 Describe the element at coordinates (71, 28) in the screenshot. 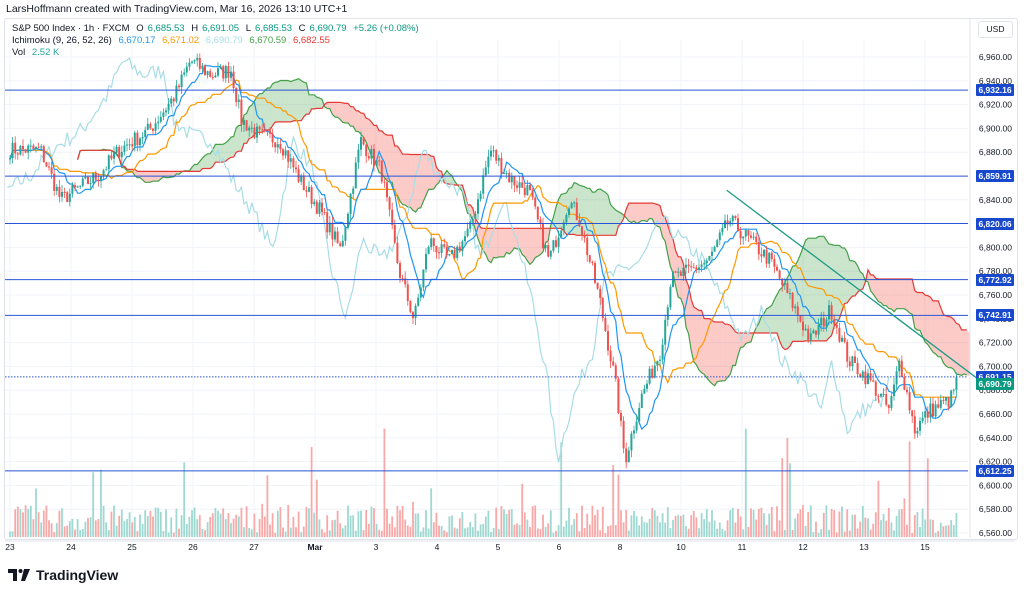

I see `symbol-name: S&P 500 Index · 1h · FXCM` at that location.